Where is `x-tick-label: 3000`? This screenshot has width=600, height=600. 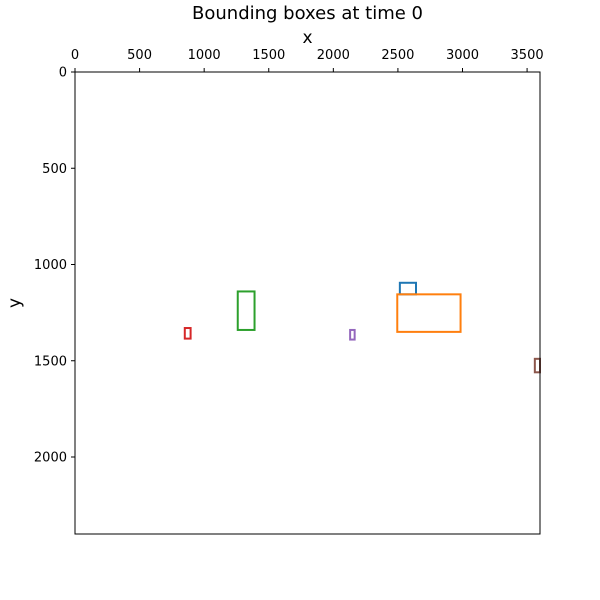 x-tick-label: 3000 is located at coordinates (462, 55).